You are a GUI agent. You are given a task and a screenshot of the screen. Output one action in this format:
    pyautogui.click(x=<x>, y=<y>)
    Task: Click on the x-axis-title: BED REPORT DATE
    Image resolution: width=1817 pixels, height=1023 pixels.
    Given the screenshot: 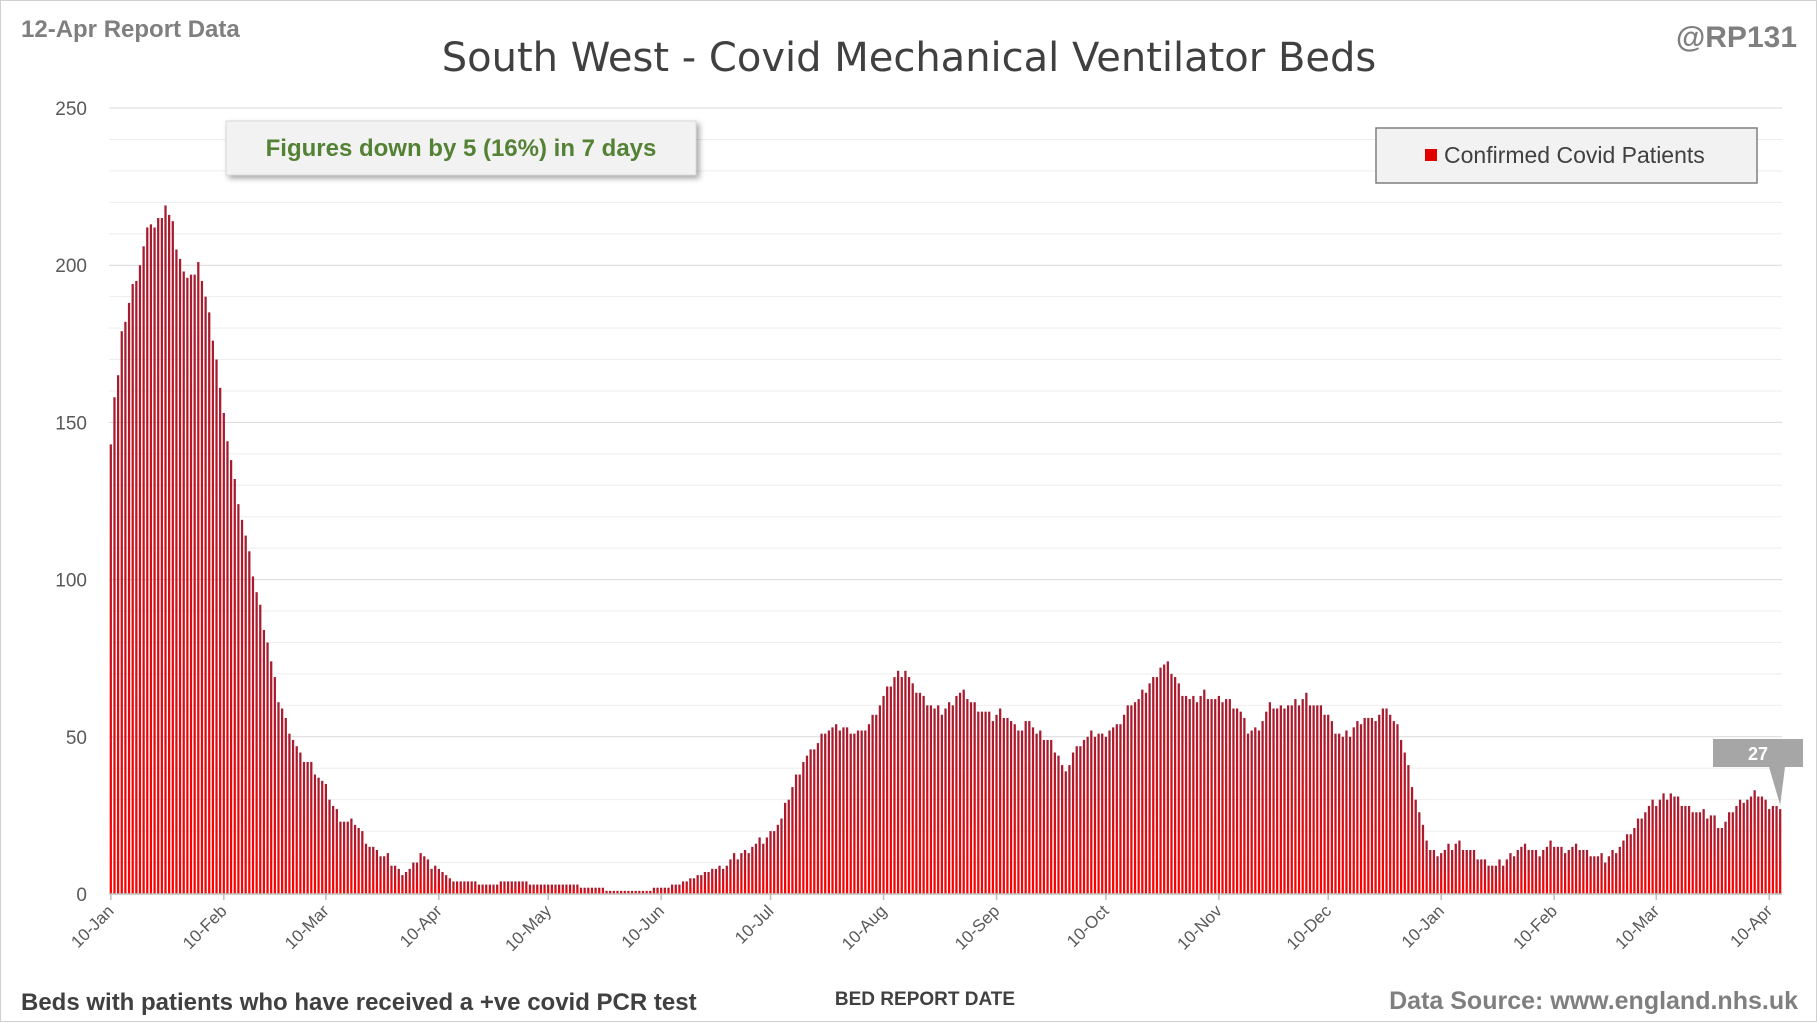 What is the action you would take?
    pyautogui.click(x=925, y=999)
    